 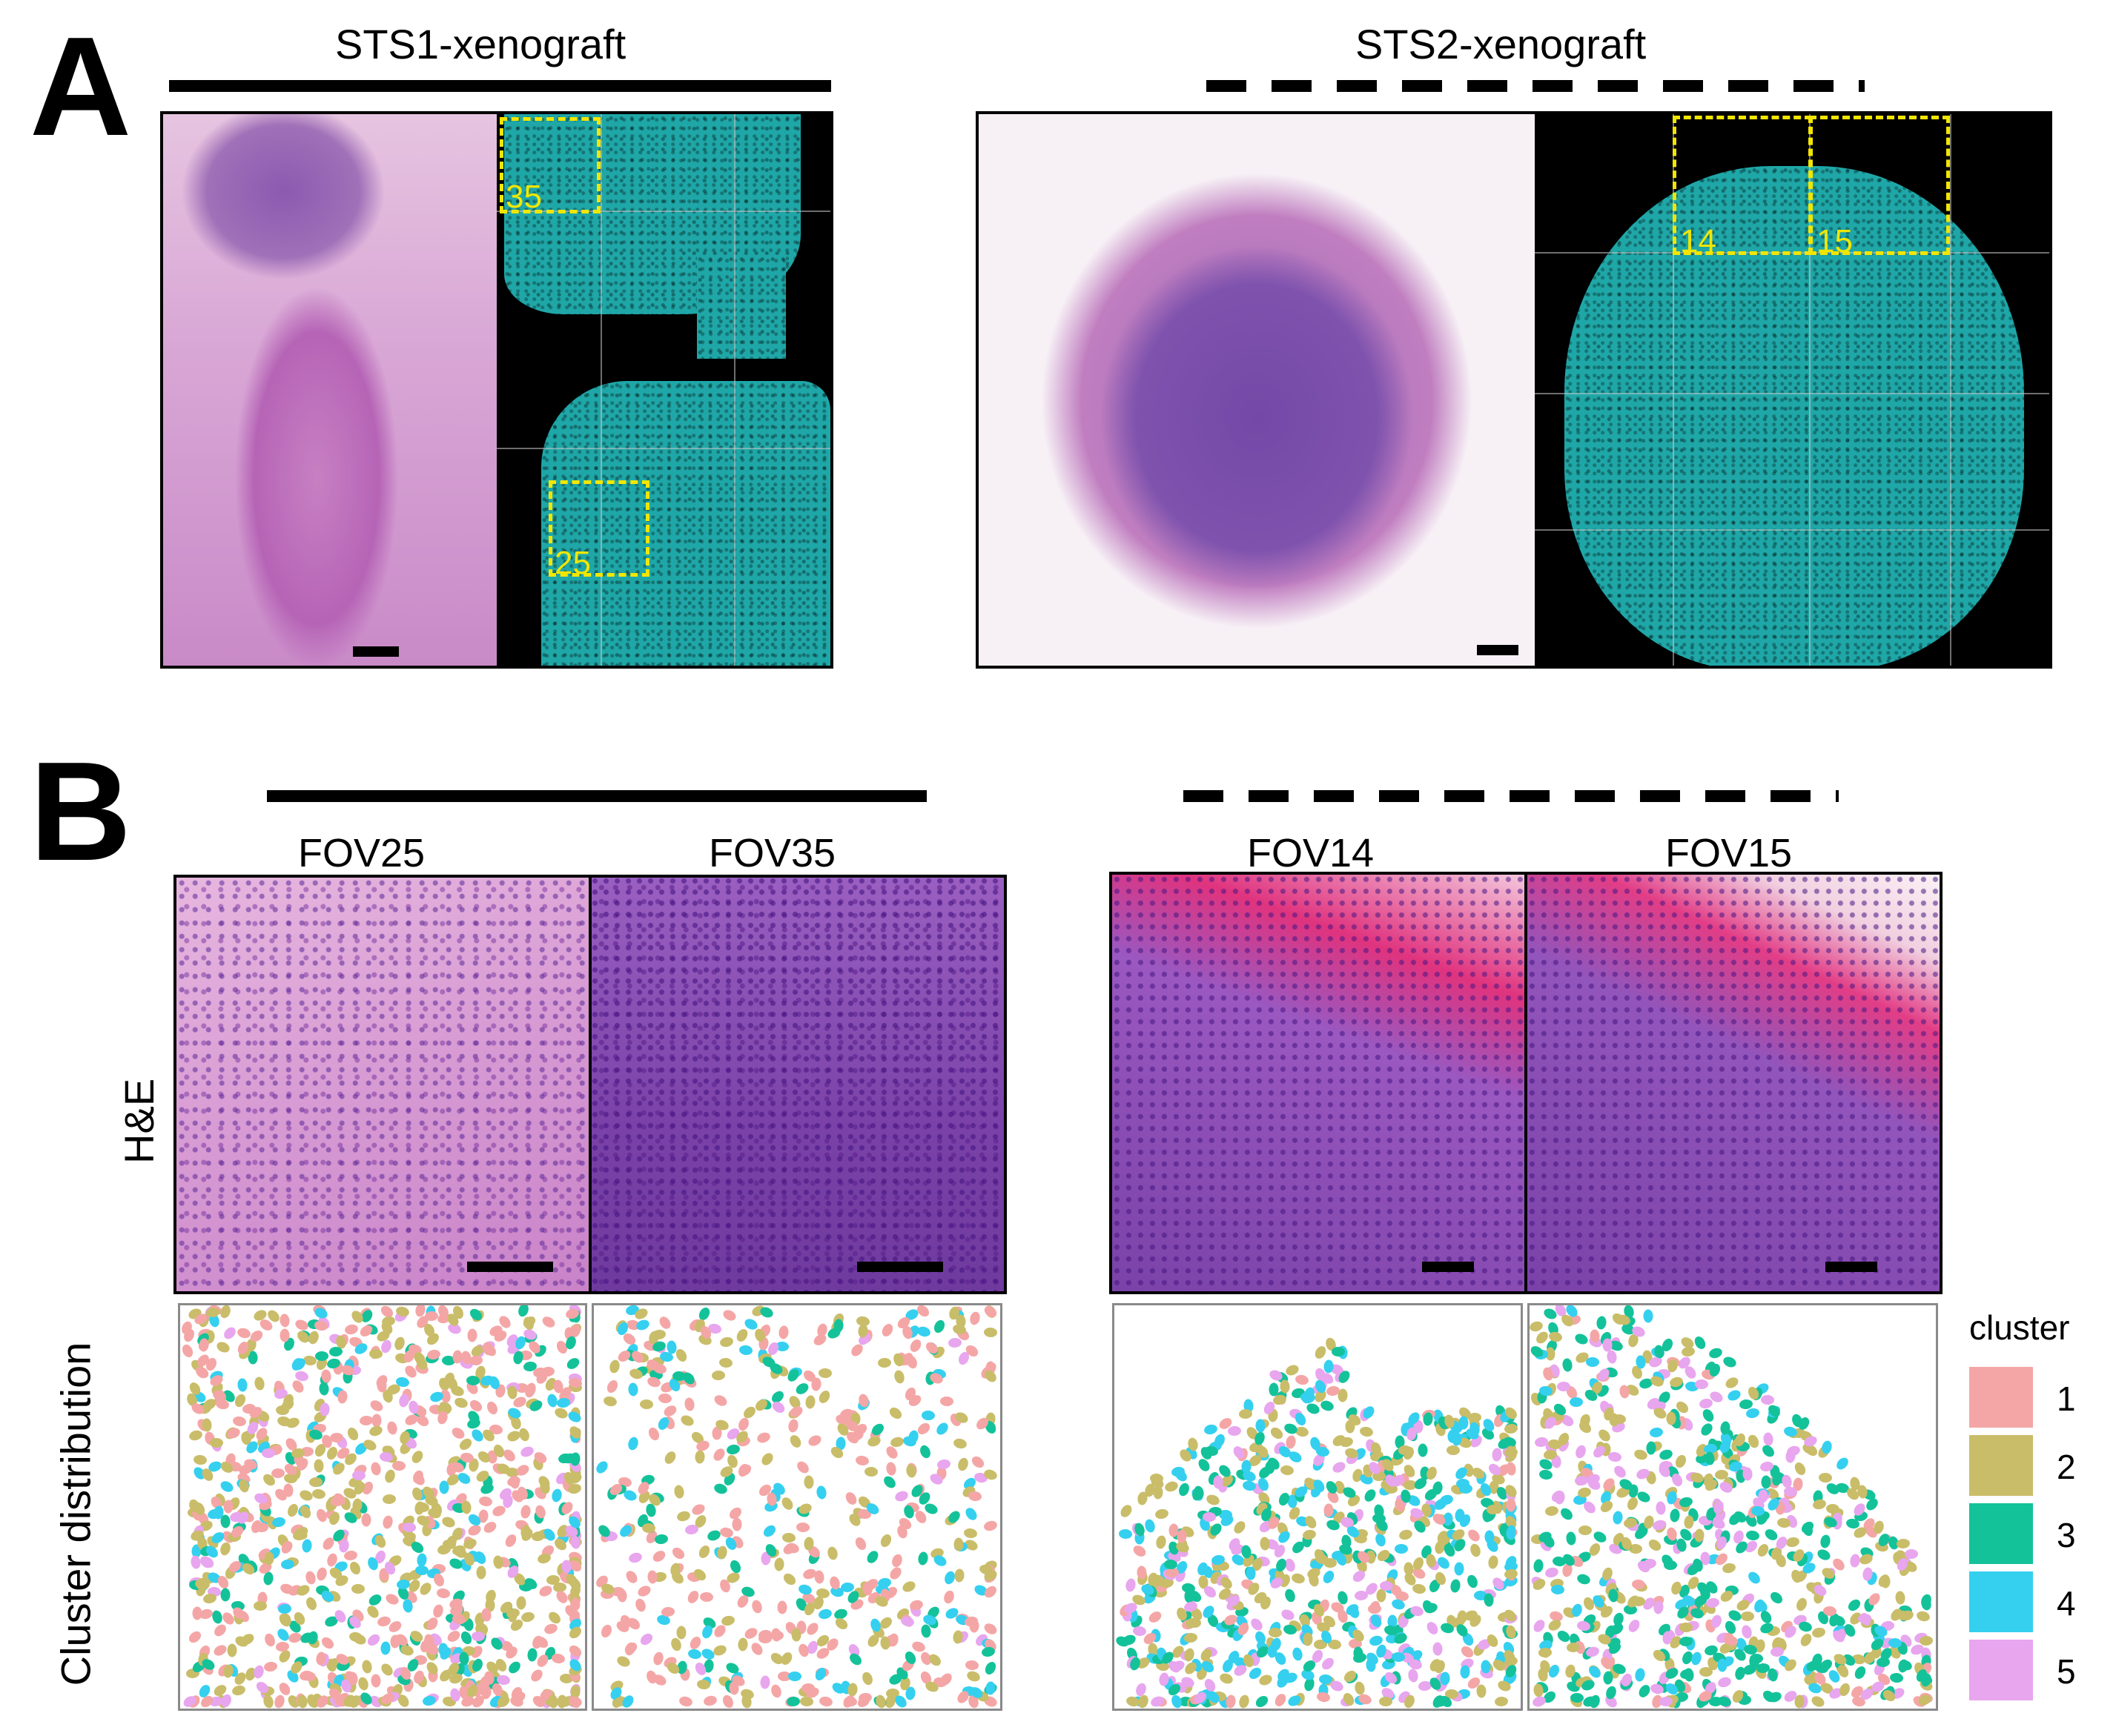 I want to click on sts2-bar, so click(x=1536, y=86).